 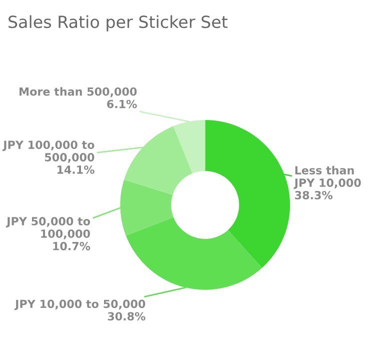 What do you see at coordinates (122, 104) in the screenshot?
I see `data-label: 6.1%` at bounding box center [122, 104].